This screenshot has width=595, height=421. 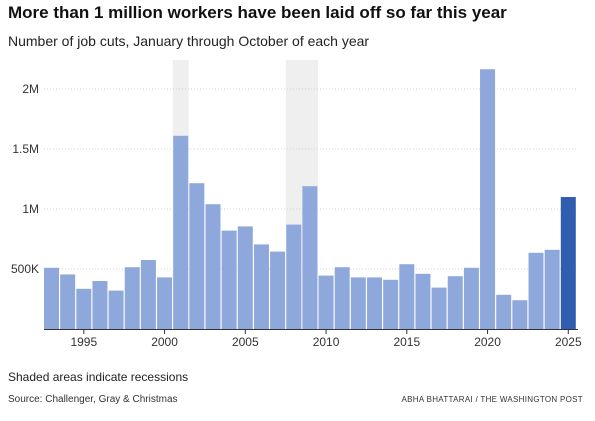 I want to click on y-tick-label: 2M, so click(x=30, y=89).